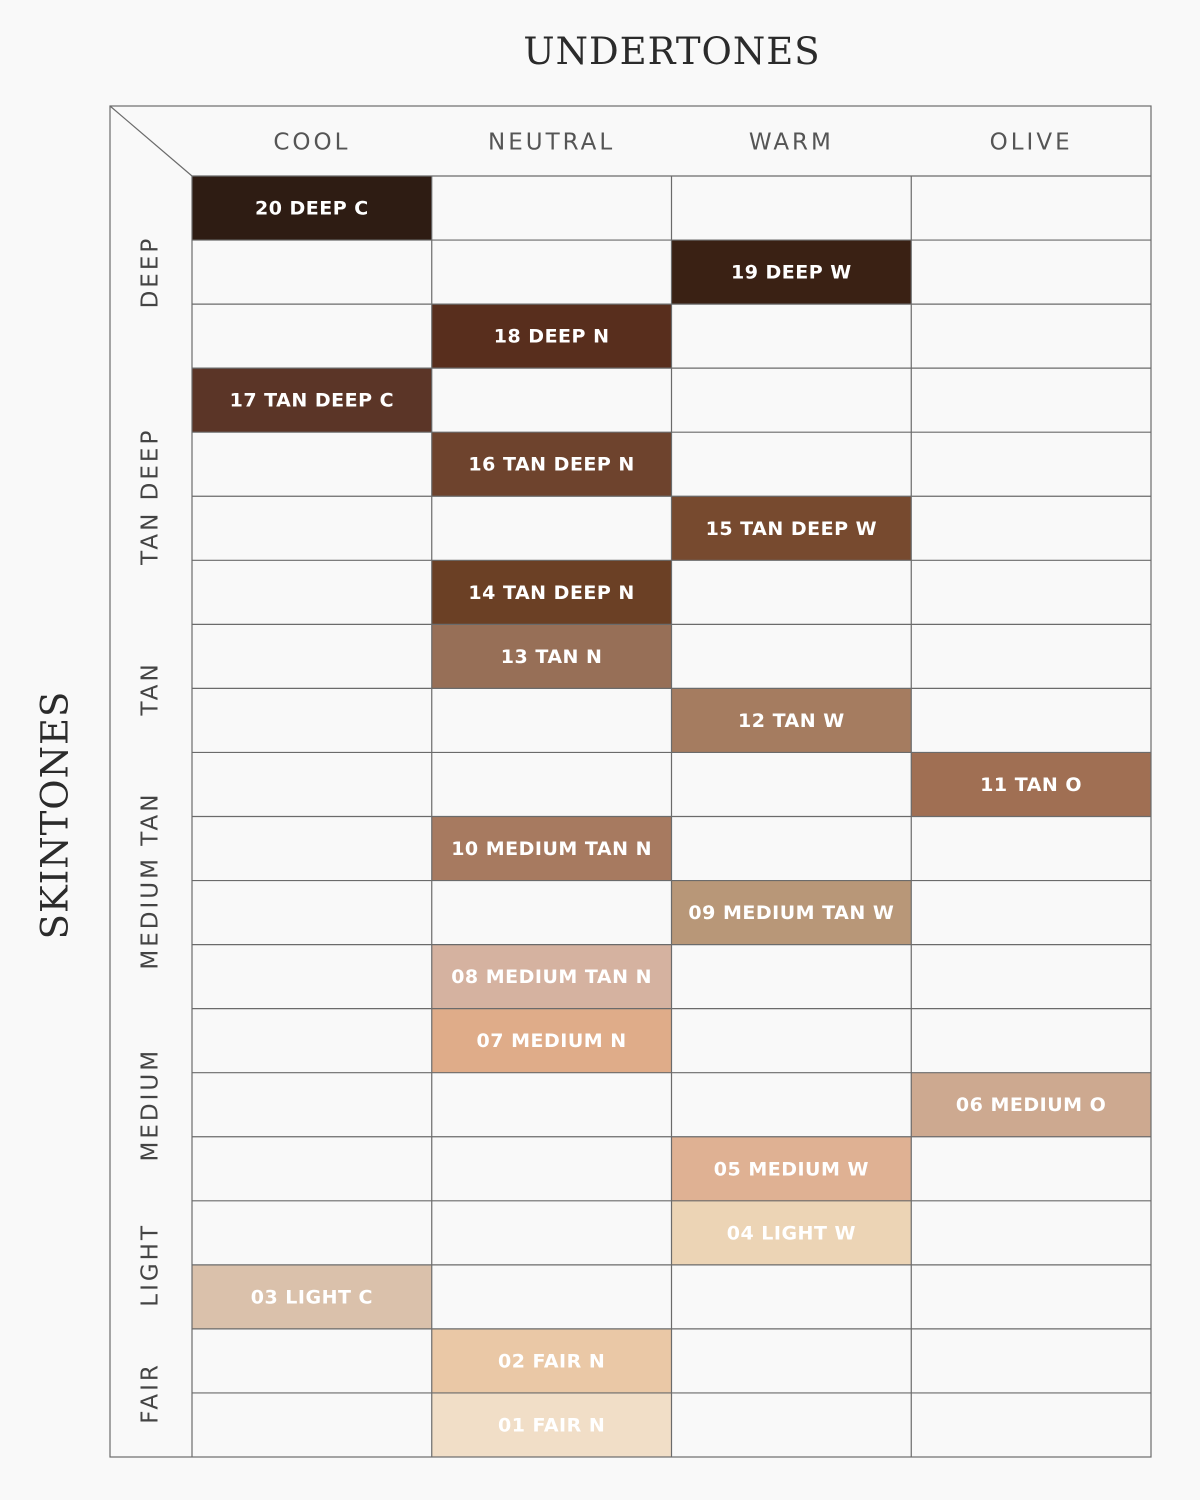  I want to click on shade-label: 17 TAN DEEP C, so click(312, 401).